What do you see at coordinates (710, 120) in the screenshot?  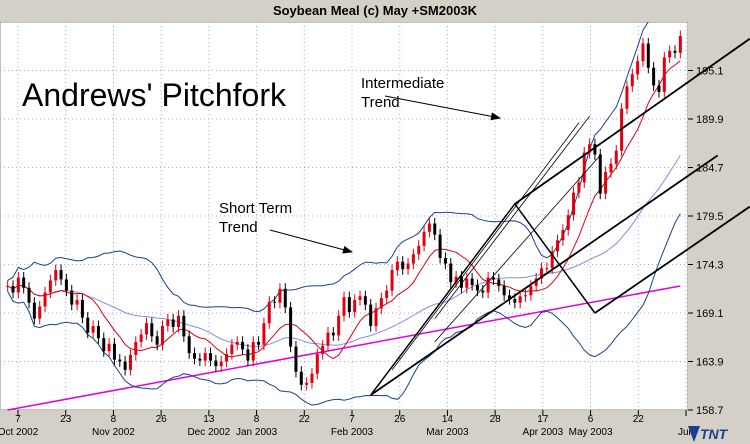 I see `y-tick-label: 189.9` at bounding box center [710, 120].